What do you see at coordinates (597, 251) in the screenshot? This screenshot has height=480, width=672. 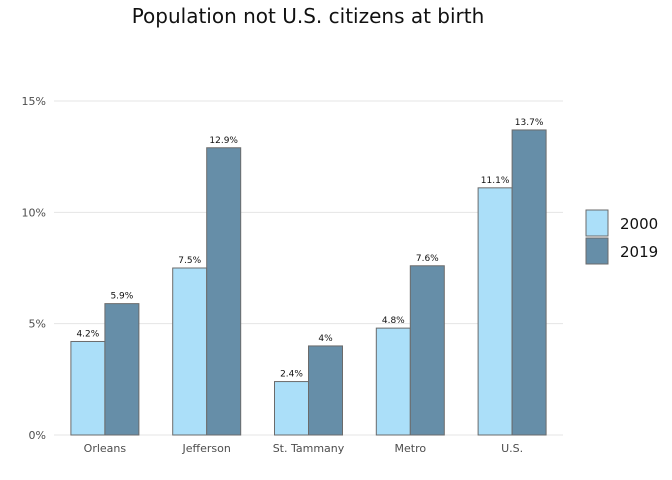 I see `legend-swatch-2019` at bounding box center [597, 251].